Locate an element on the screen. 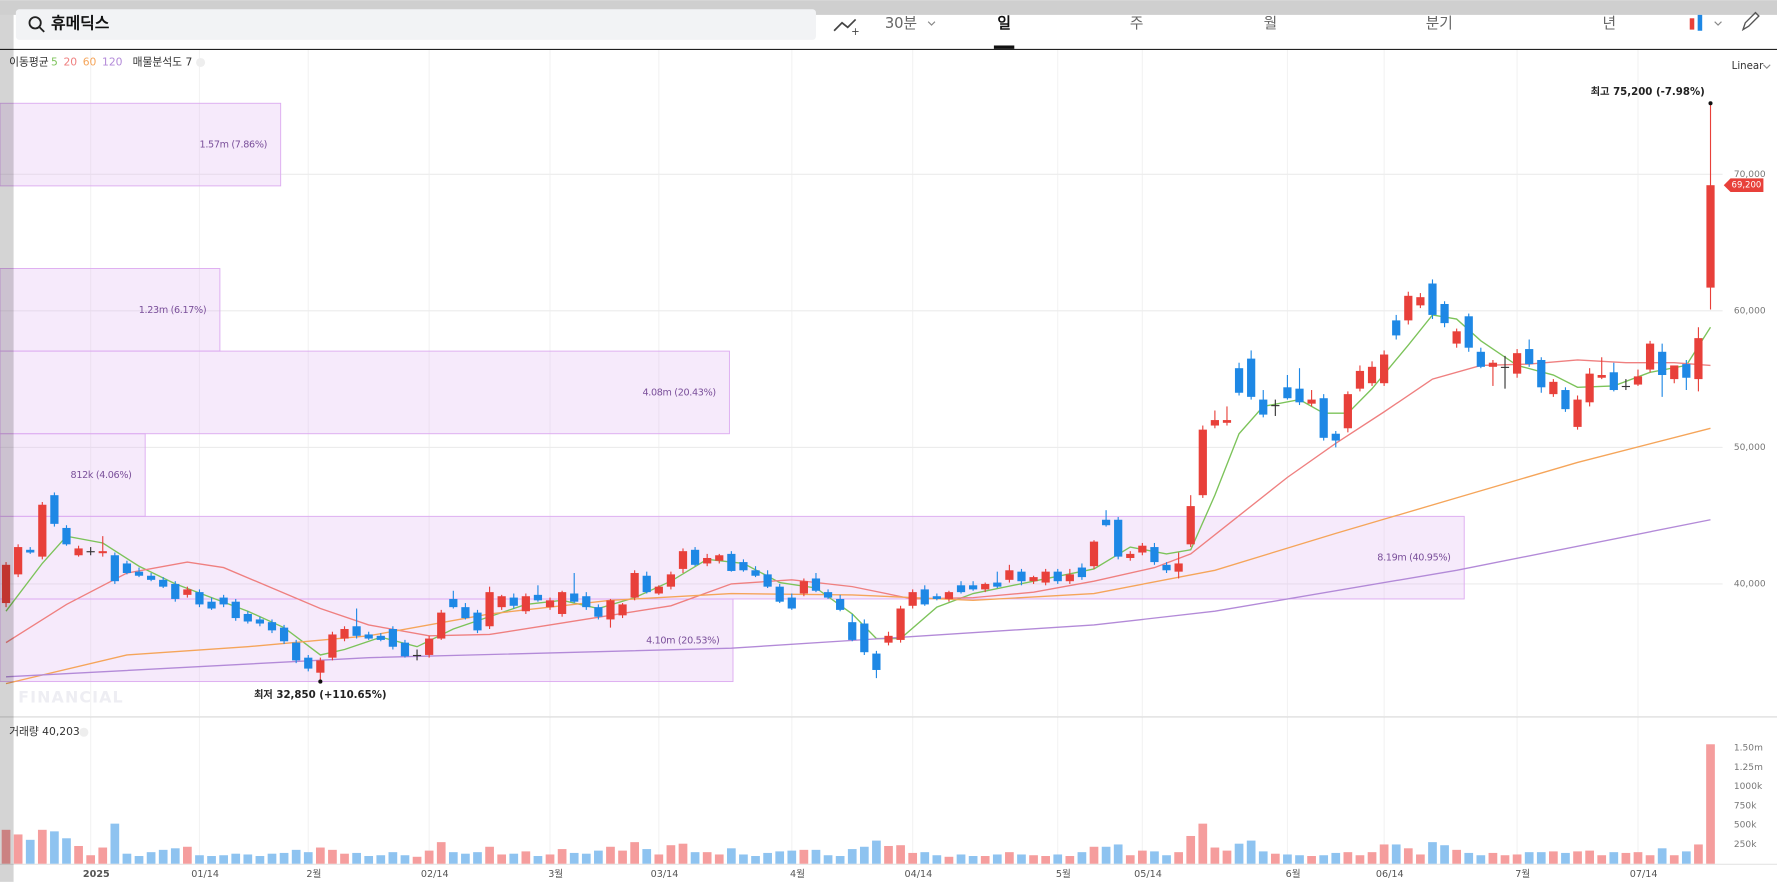  x-tick-label: 6월 is located at coordinates (1293, 874).